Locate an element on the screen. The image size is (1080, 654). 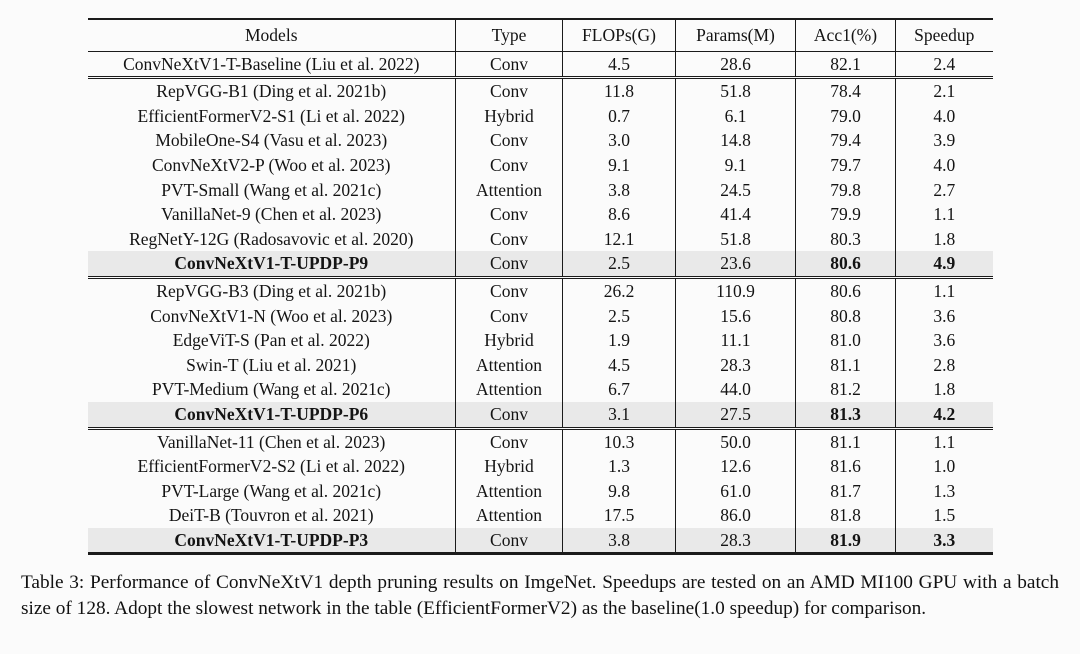
params-cell: 9.1 is located at coordinates (735, 165).